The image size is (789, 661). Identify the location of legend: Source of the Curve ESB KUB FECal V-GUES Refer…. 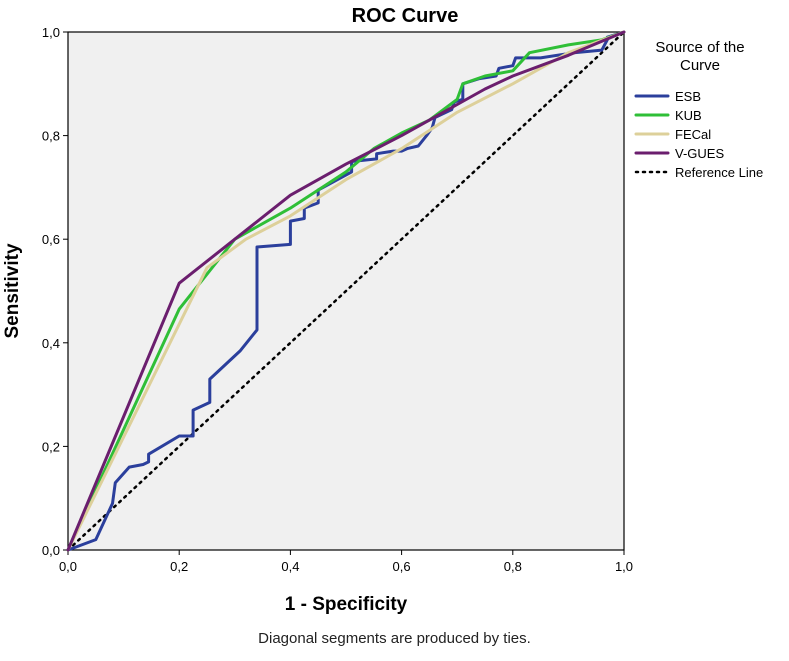
(698, 109).